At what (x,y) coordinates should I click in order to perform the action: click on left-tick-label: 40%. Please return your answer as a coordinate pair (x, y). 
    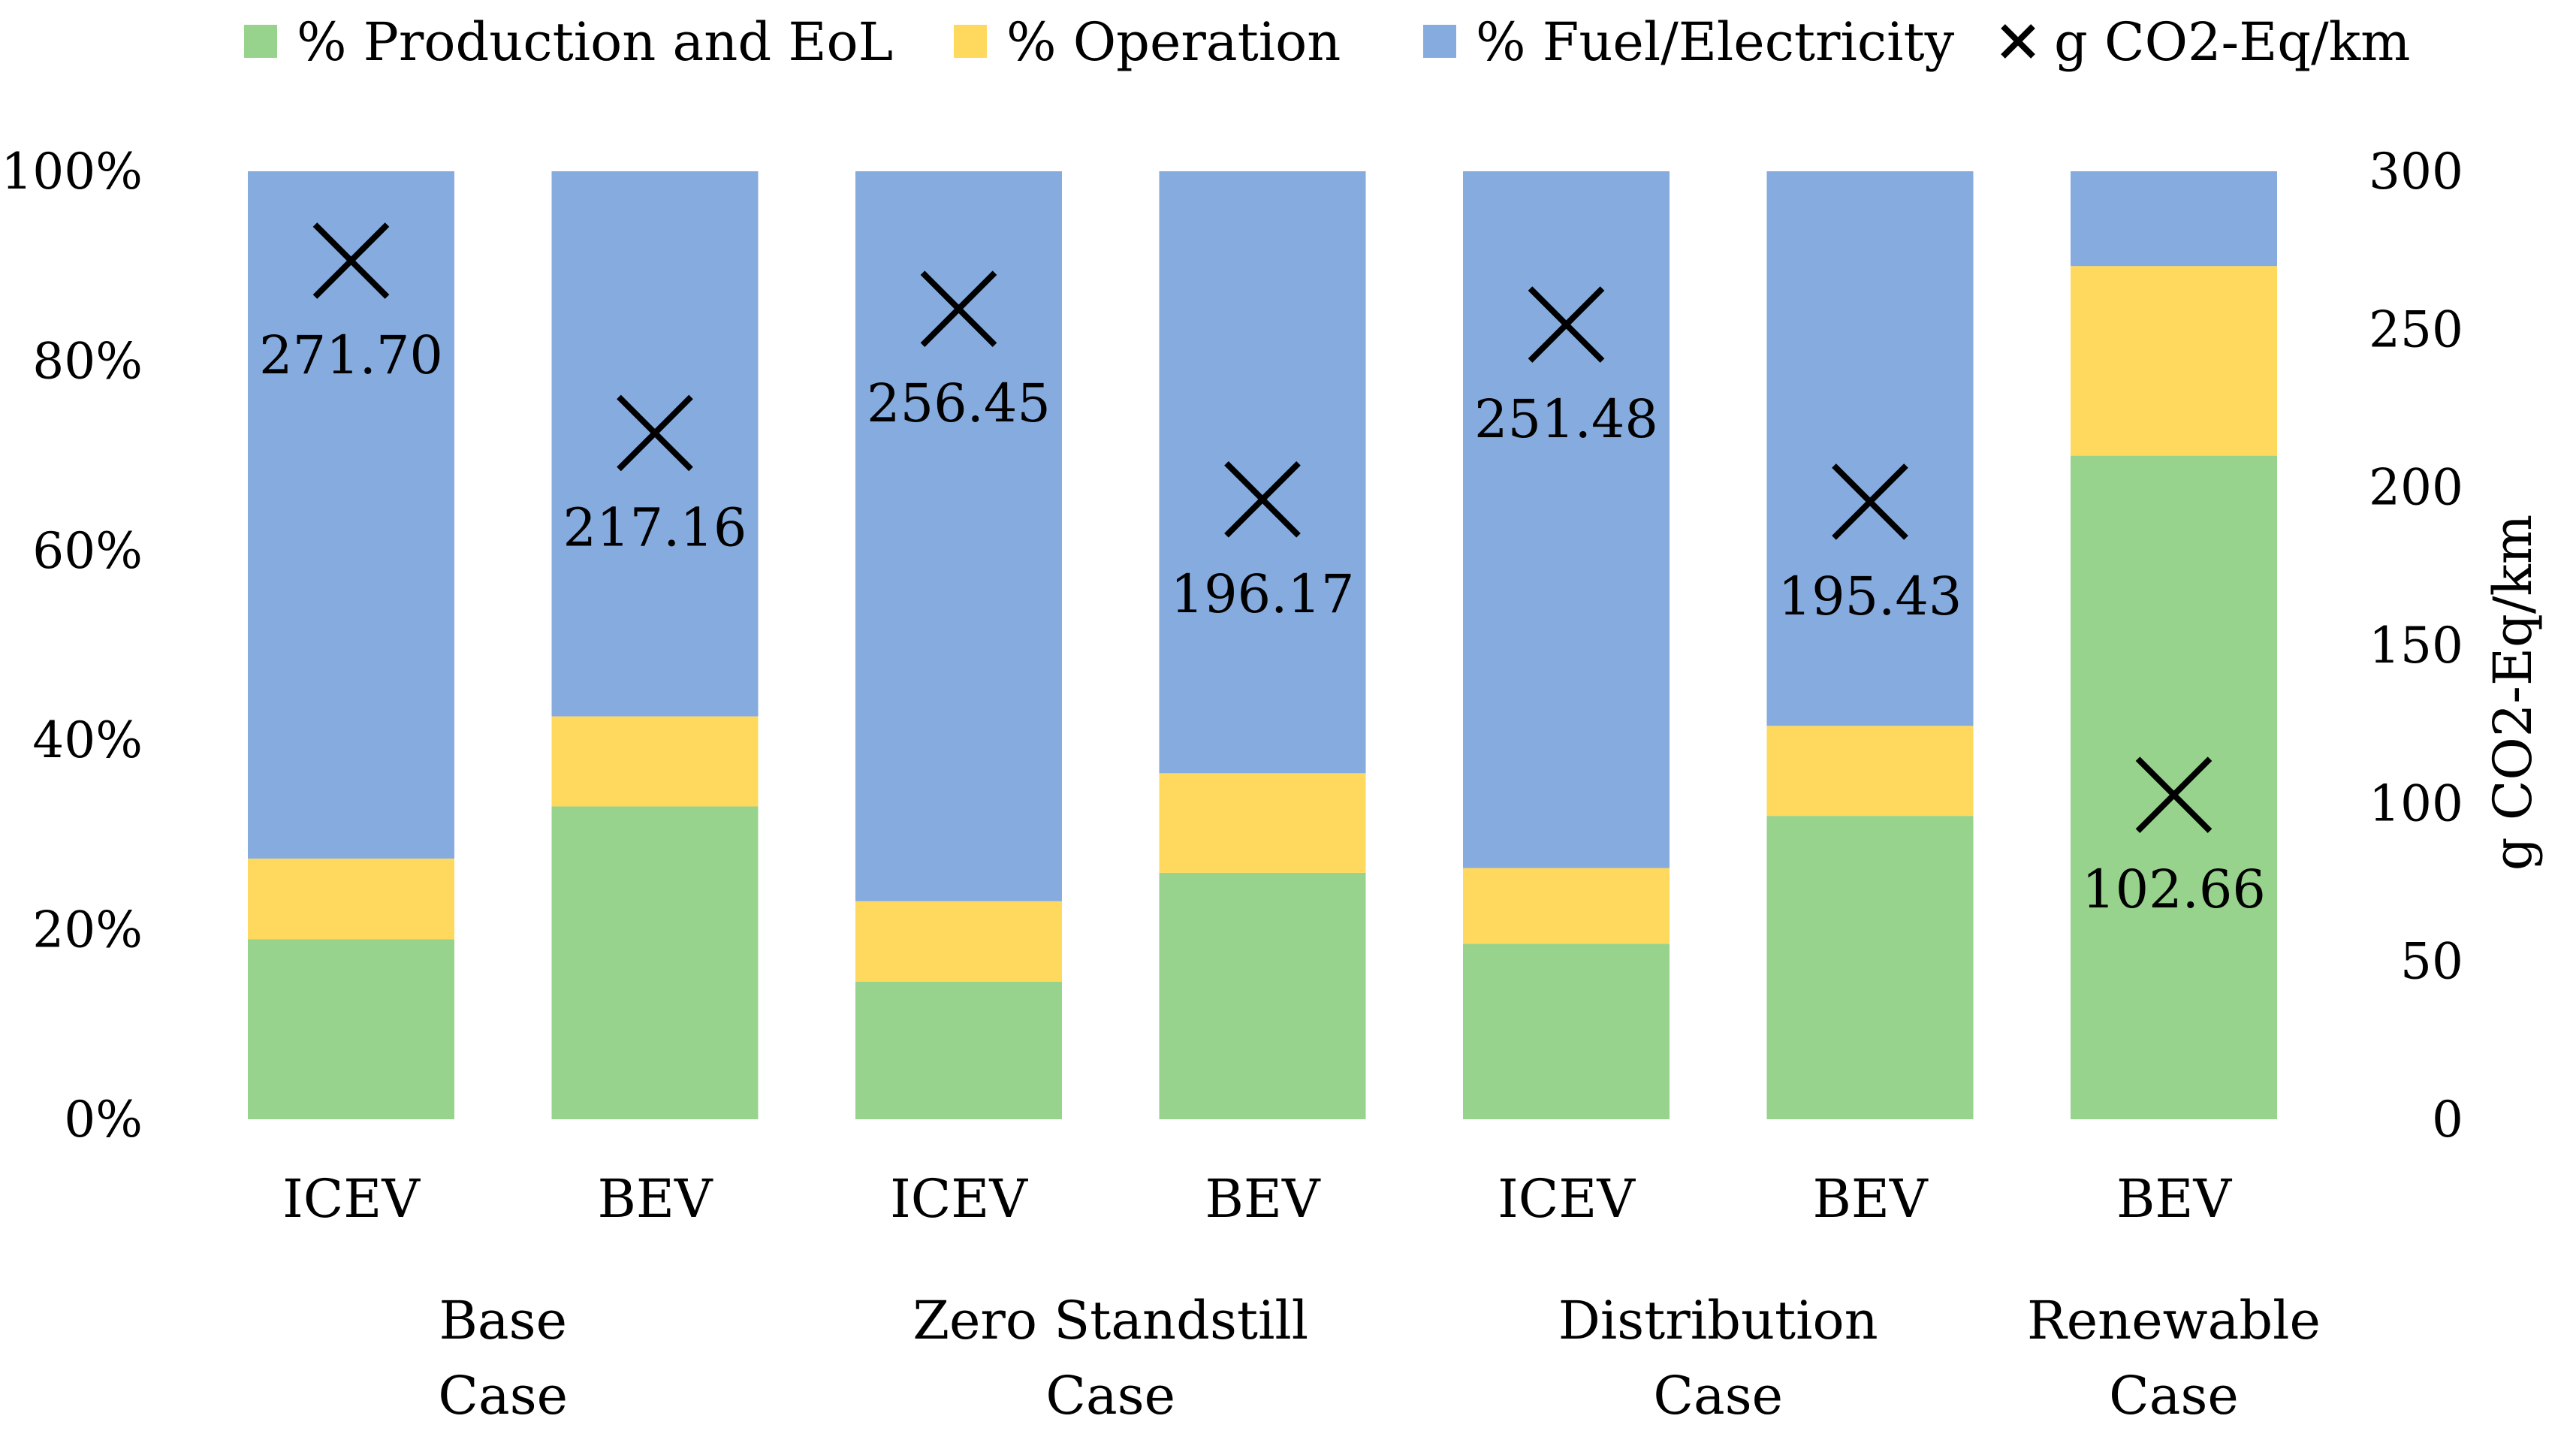
    Looking at the image, I should click on (87, 740).